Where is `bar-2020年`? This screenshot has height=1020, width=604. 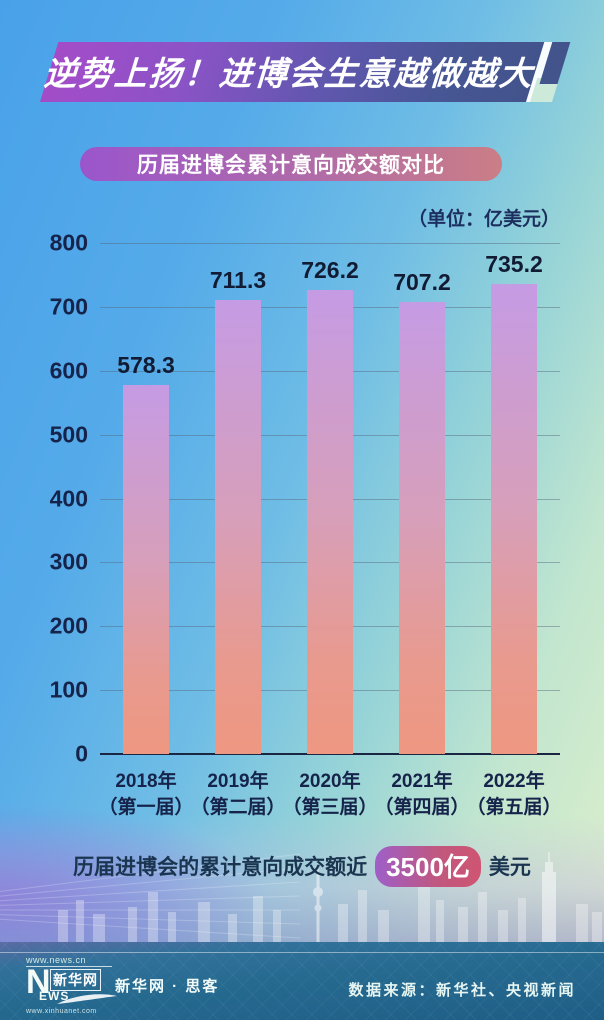 bar-2020年 is located at coordinates (330, 522).